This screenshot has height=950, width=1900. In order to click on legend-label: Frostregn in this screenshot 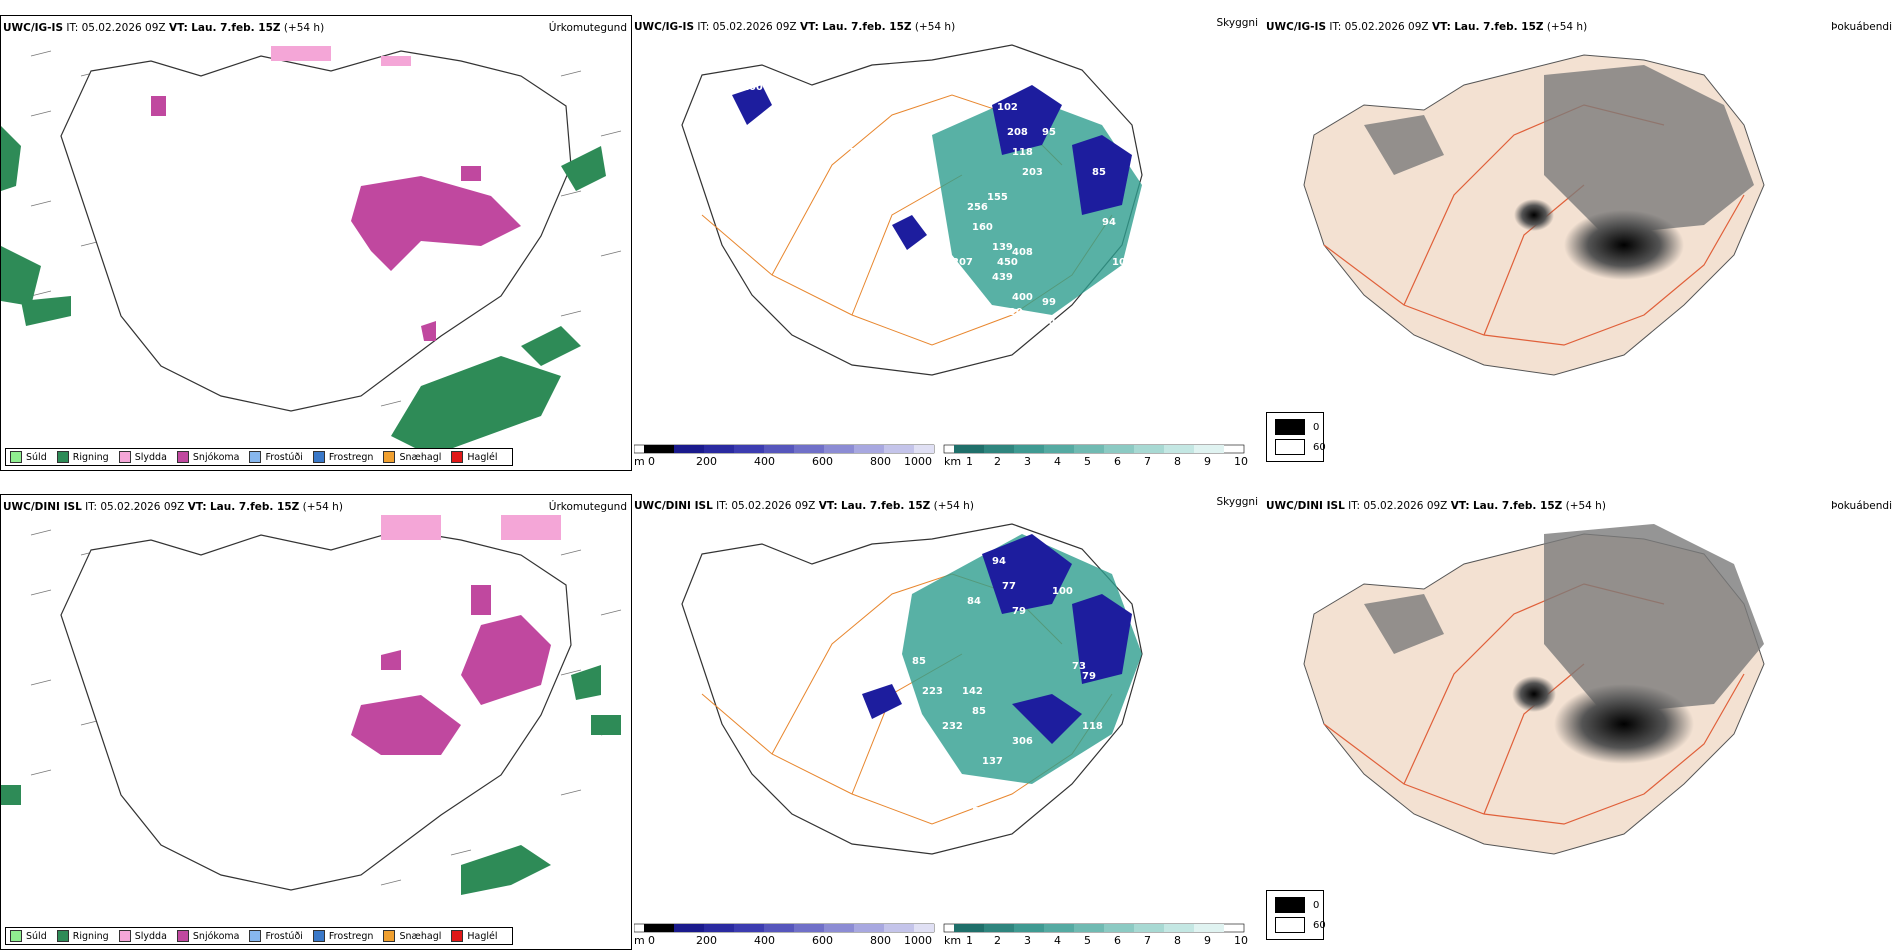, I will do `click(351, 457)`.